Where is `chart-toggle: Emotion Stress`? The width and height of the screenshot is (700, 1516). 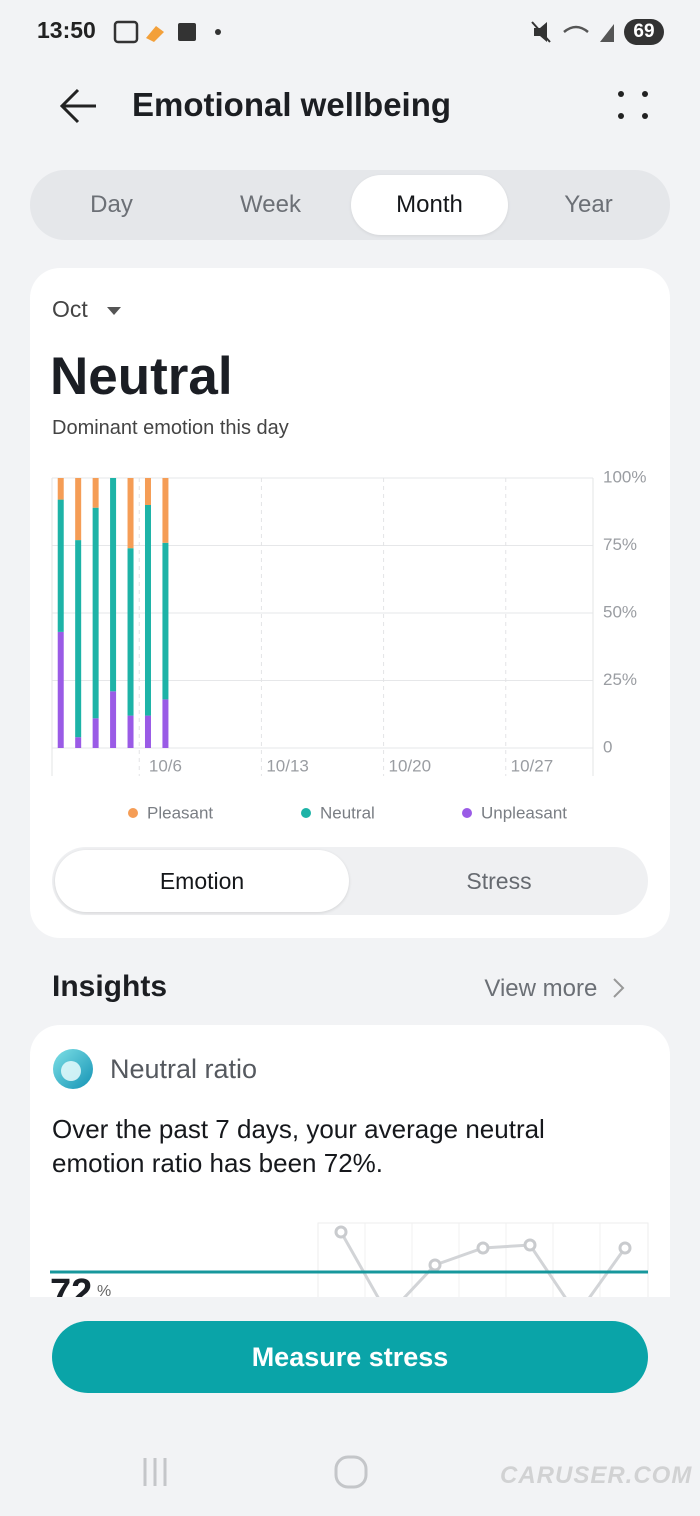 chart-toggle: Emotion Stress is located at coordinates (350, 881).